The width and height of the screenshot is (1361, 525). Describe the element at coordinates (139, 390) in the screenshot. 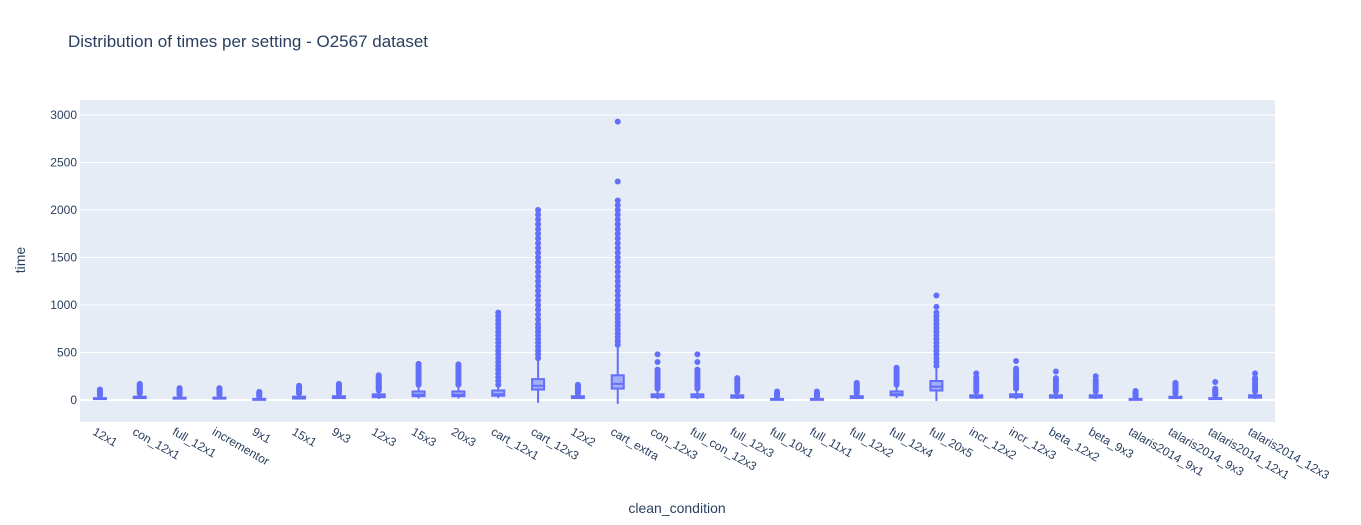

I see `box-con_12x1` at that location.